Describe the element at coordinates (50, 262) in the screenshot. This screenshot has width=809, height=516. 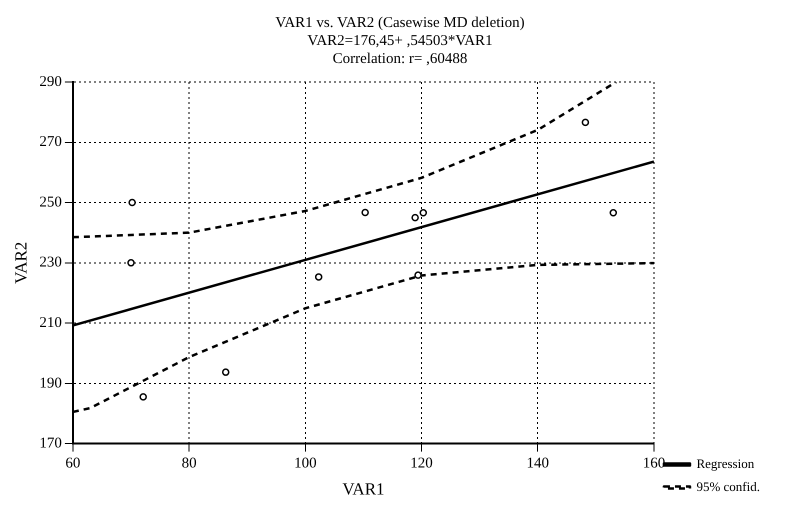
I see `y-tick-label: 230` at that location.